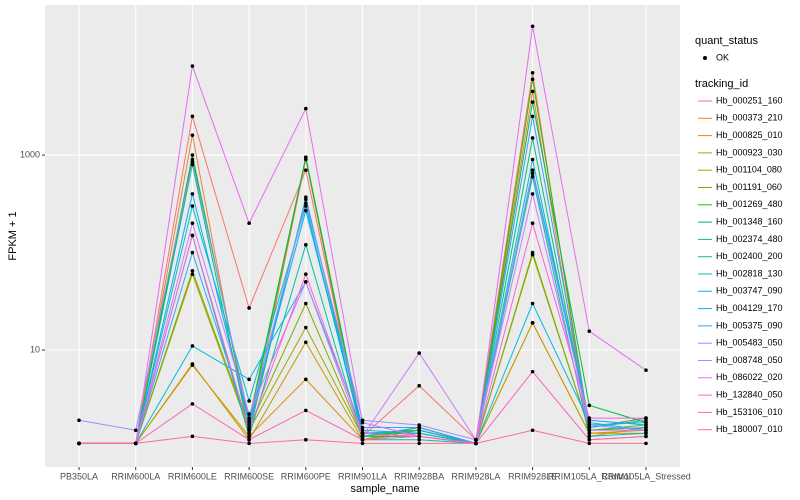 Image resolution: width=800 pixels, height=500 pixels. Describe the element at coordinates (749, 135) in the screenshot. I see `legend-label: Hb_000825_010` at that location.